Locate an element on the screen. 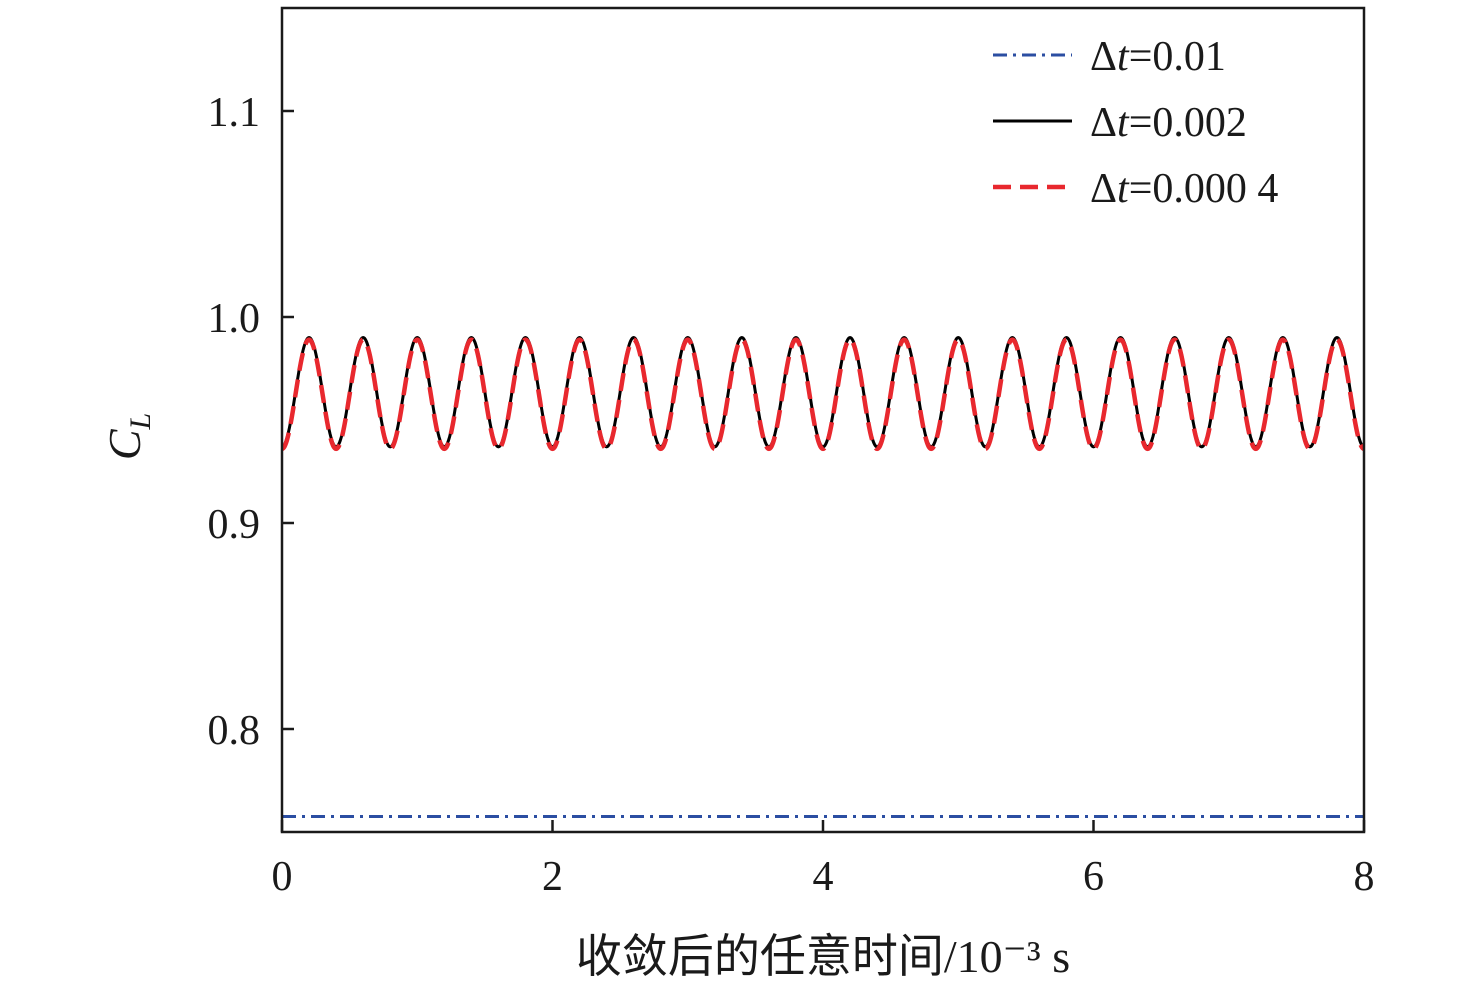 Image resolution: width=1476 pixels, height=992 pixels. y-axis-title-main: C is located at coordinates (124, 444).